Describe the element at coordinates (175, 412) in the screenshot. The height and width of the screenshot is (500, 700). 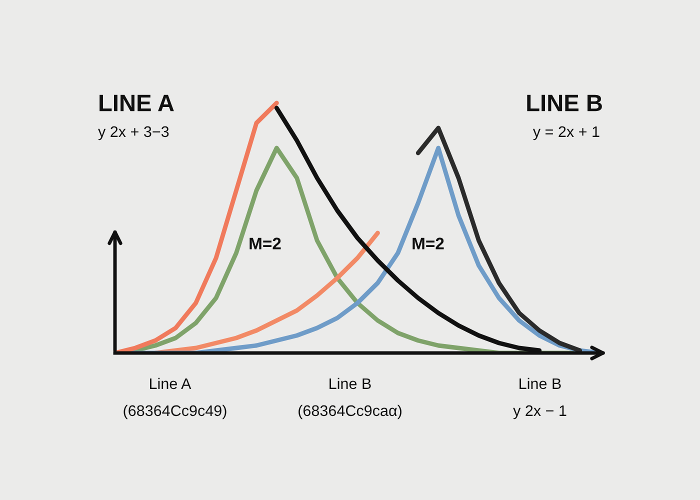
I see `text: (68364Cc9c49)` at that location.